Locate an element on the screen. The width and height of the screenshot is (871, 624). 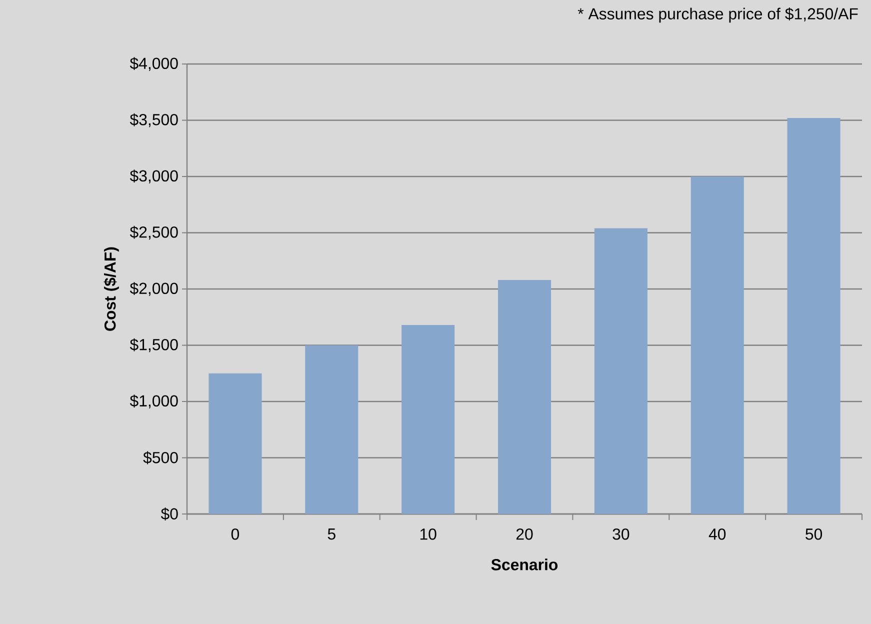
y-tick-label: $3,000 is located at coordinates (154, 177).